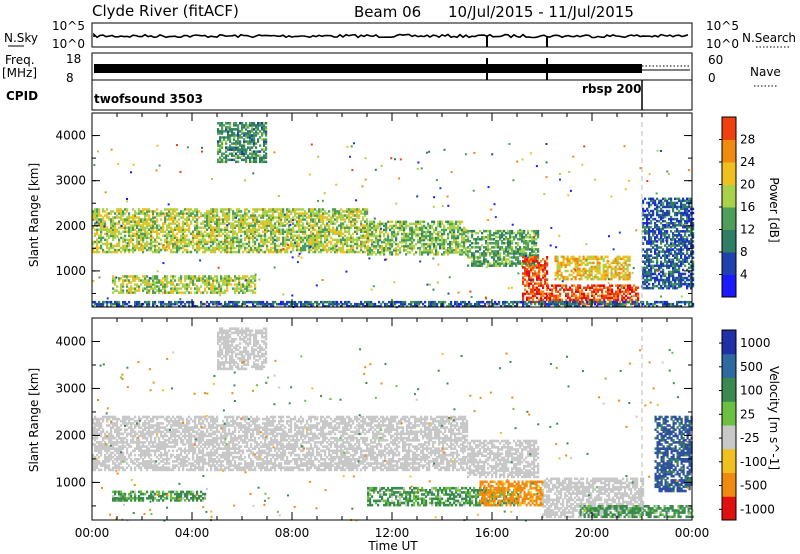 This screenshot has height=554, width=800. I want to click on colorbar-tick: -1000, so click(757, 509).